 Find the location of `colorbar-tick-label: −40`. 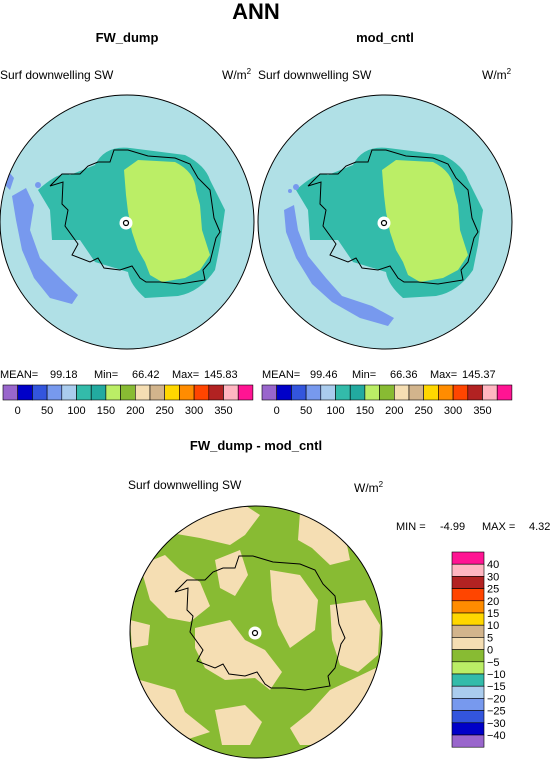

colorbar-tick-label: −40 is located at coordinates (496, 736).